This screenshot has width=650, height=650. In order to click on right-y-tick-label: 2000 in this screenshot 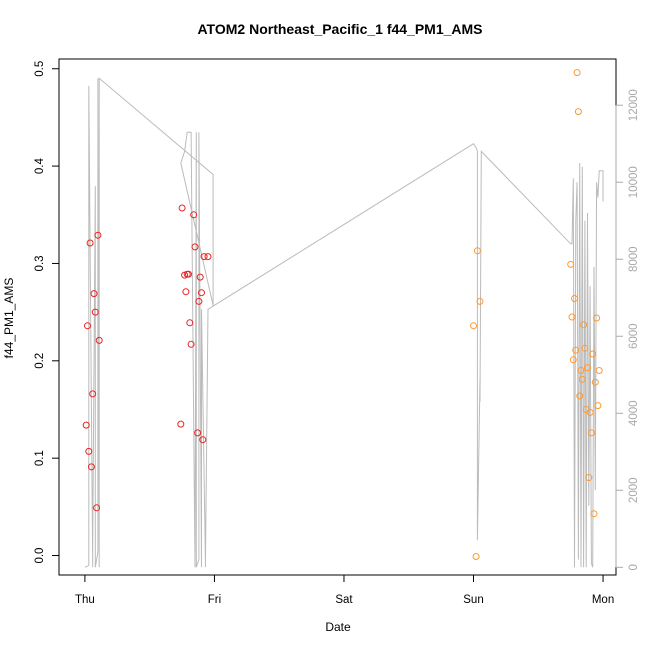, I will do `click(634, 490)`.